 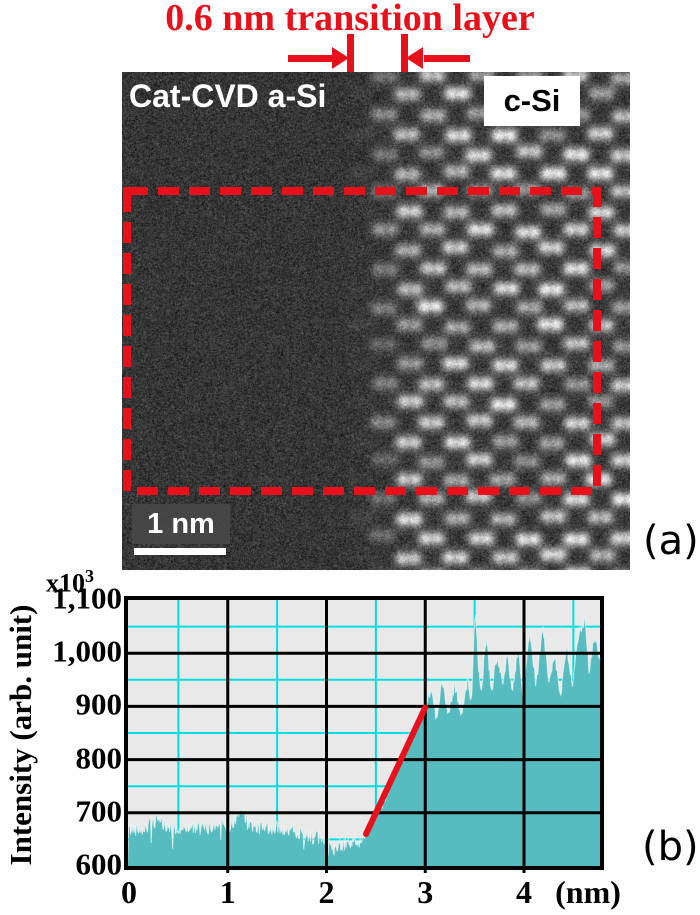 What do you see at coordinates (350, 57) in the screenshot?
I see `transition-left-tick-line` at bounding box center [350, 57].